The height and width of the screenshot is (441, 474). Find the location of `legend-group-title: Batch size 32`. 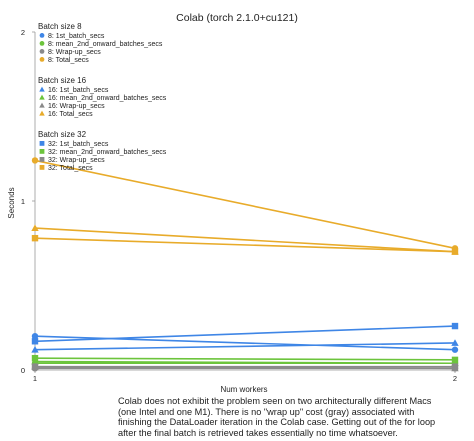

legend-group-title: Batch size 32 is located at coordinates (62, 134).